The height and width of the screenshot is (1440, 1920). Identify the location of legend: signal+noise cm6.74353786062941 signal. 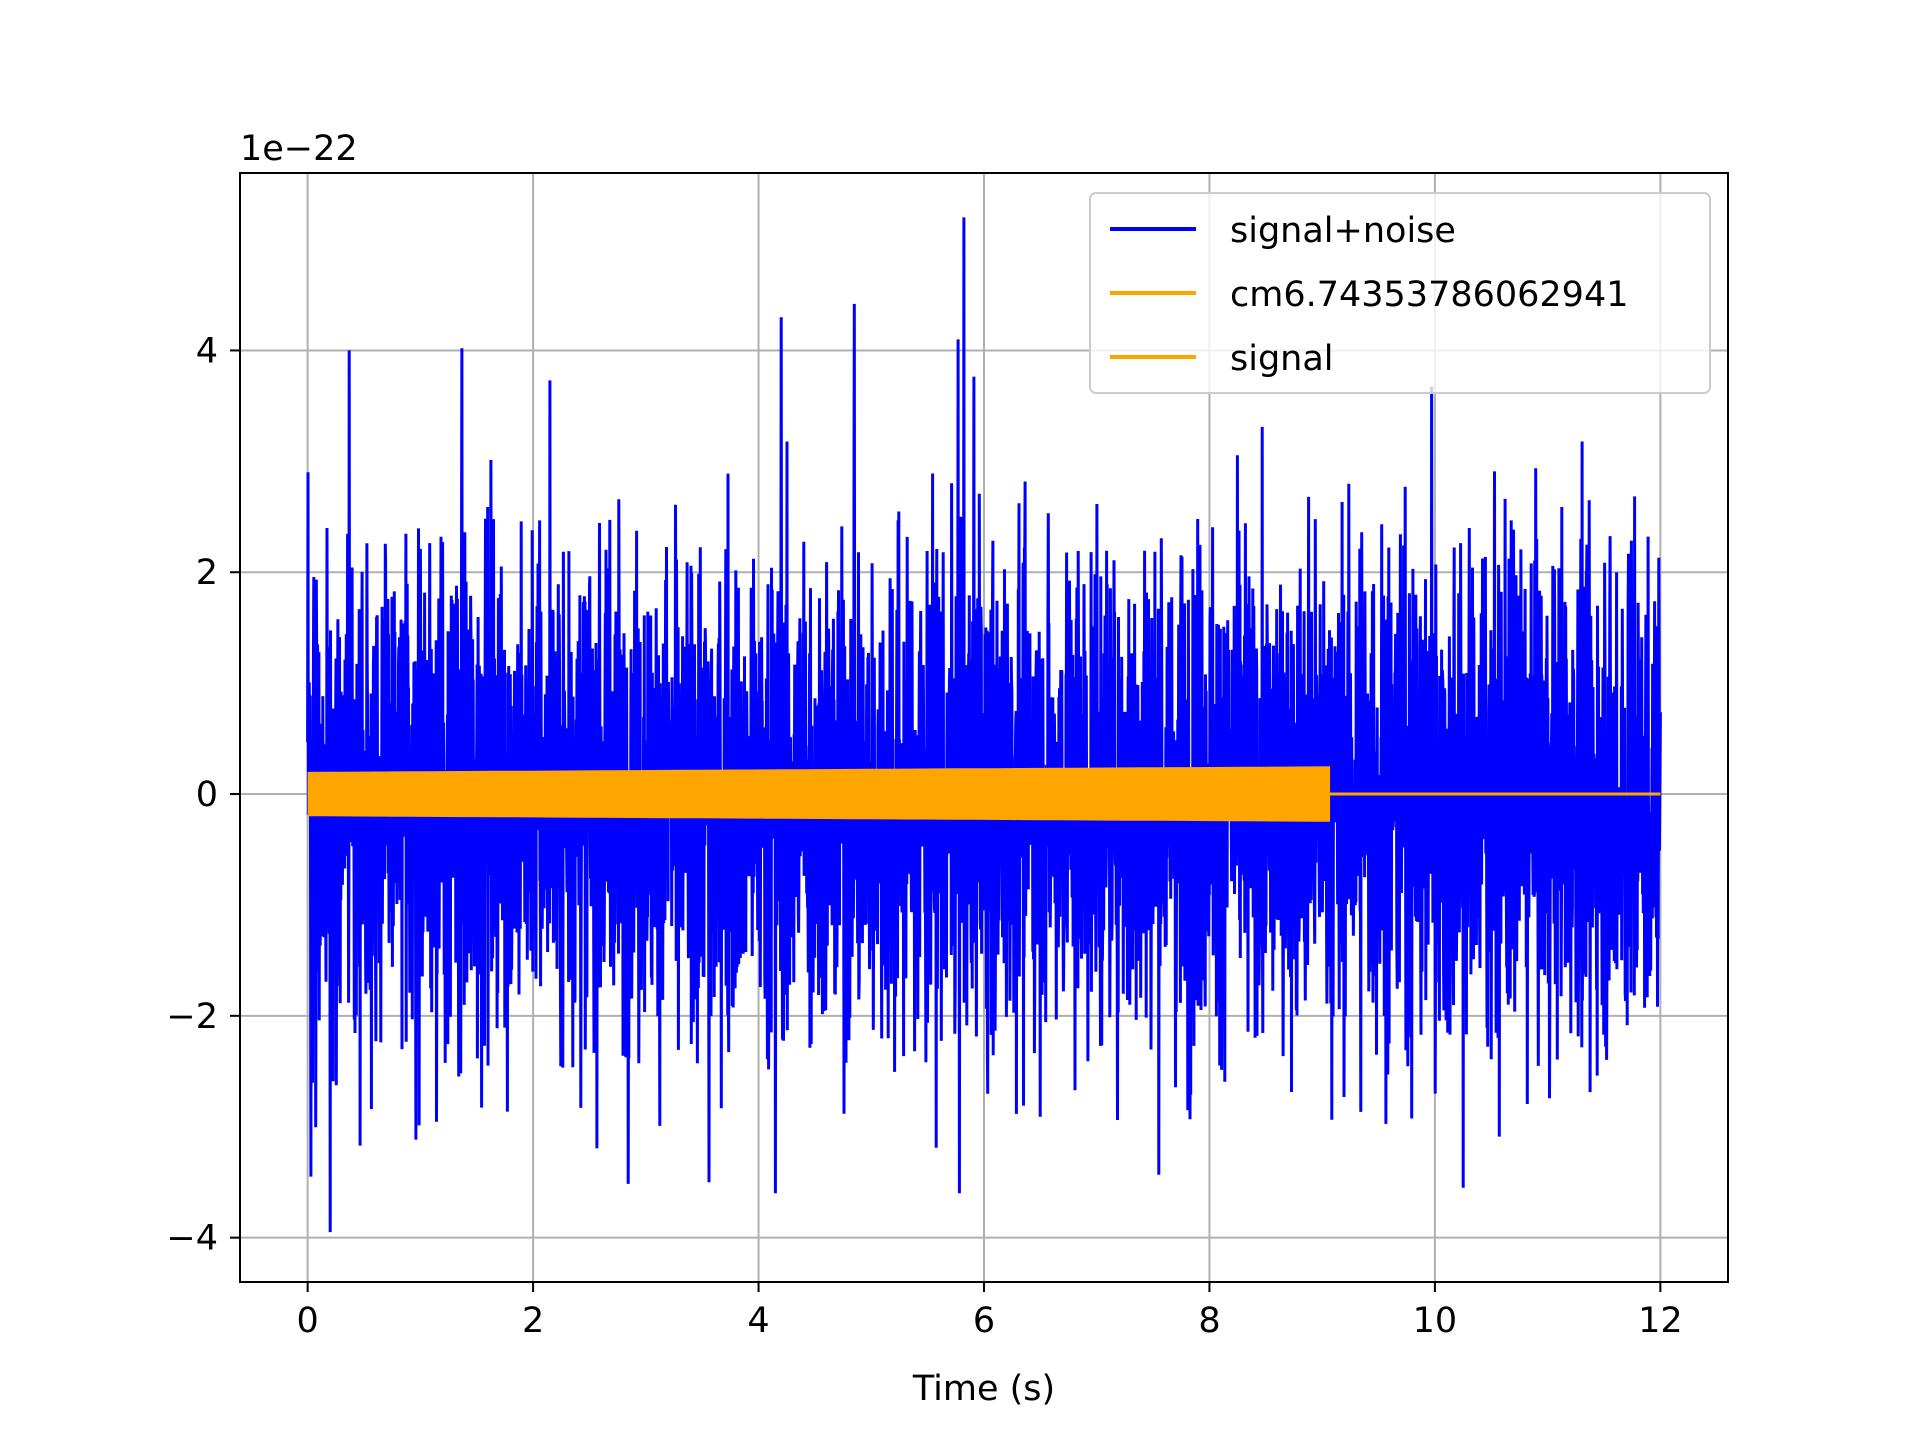
(1400, 293).